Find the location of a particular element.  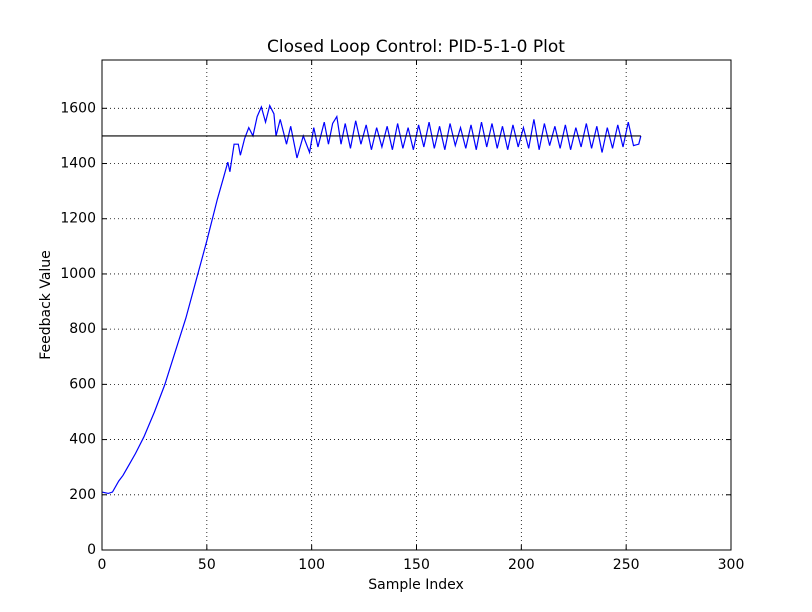

y-tick-label: 1200 is located at coordinates (78, 219).